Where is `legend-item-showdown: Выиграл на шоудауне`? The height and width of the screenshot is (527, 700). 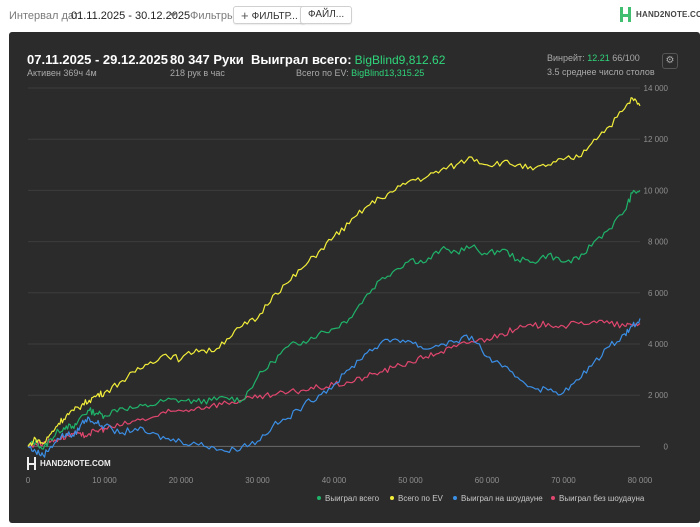 legend-item-showdown: Выиграл на шоудауне is located at coordinates (498, 498).